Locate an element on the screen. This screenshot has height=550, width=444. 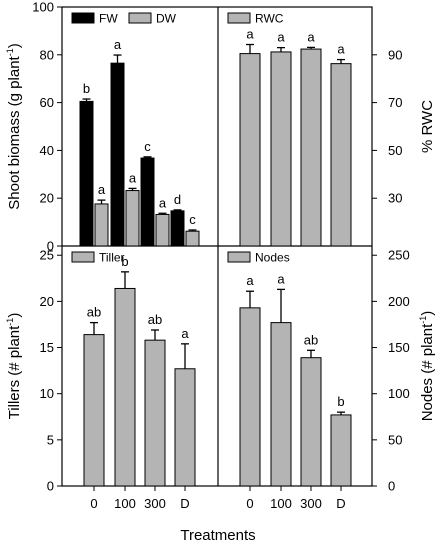
y-tick-label: 150 is located at coordinates (399, 347).